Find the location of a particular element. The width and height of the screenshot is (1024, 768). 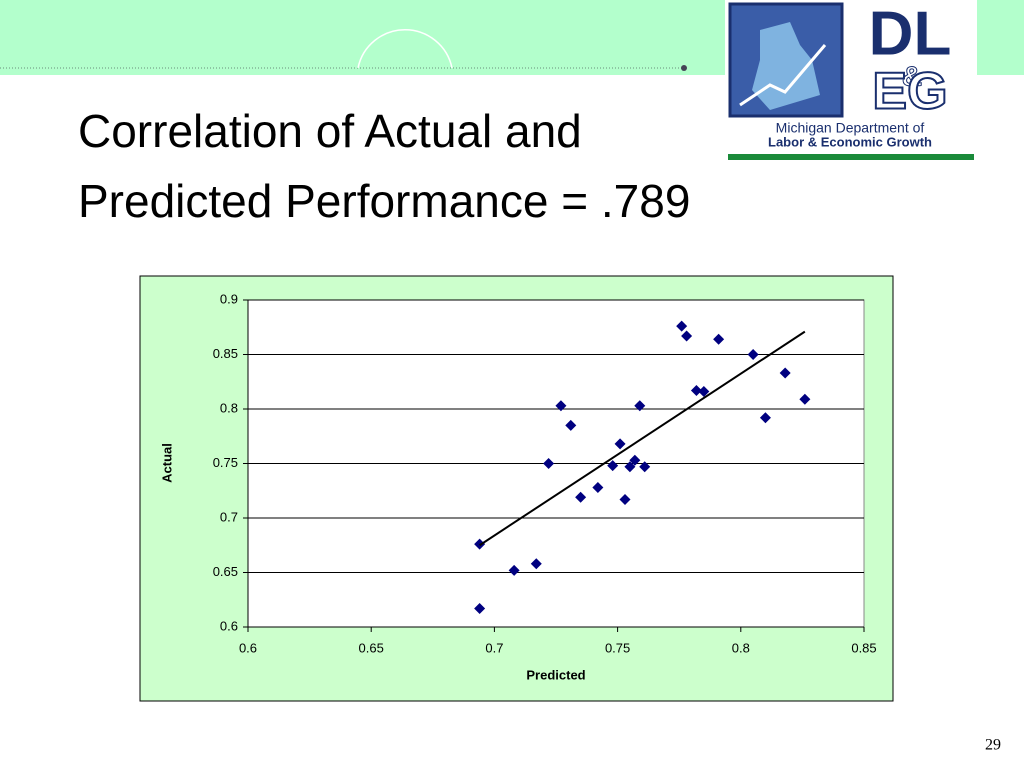

slide-title: Predicted Performance = .789 is located at coordinates (384, 201).